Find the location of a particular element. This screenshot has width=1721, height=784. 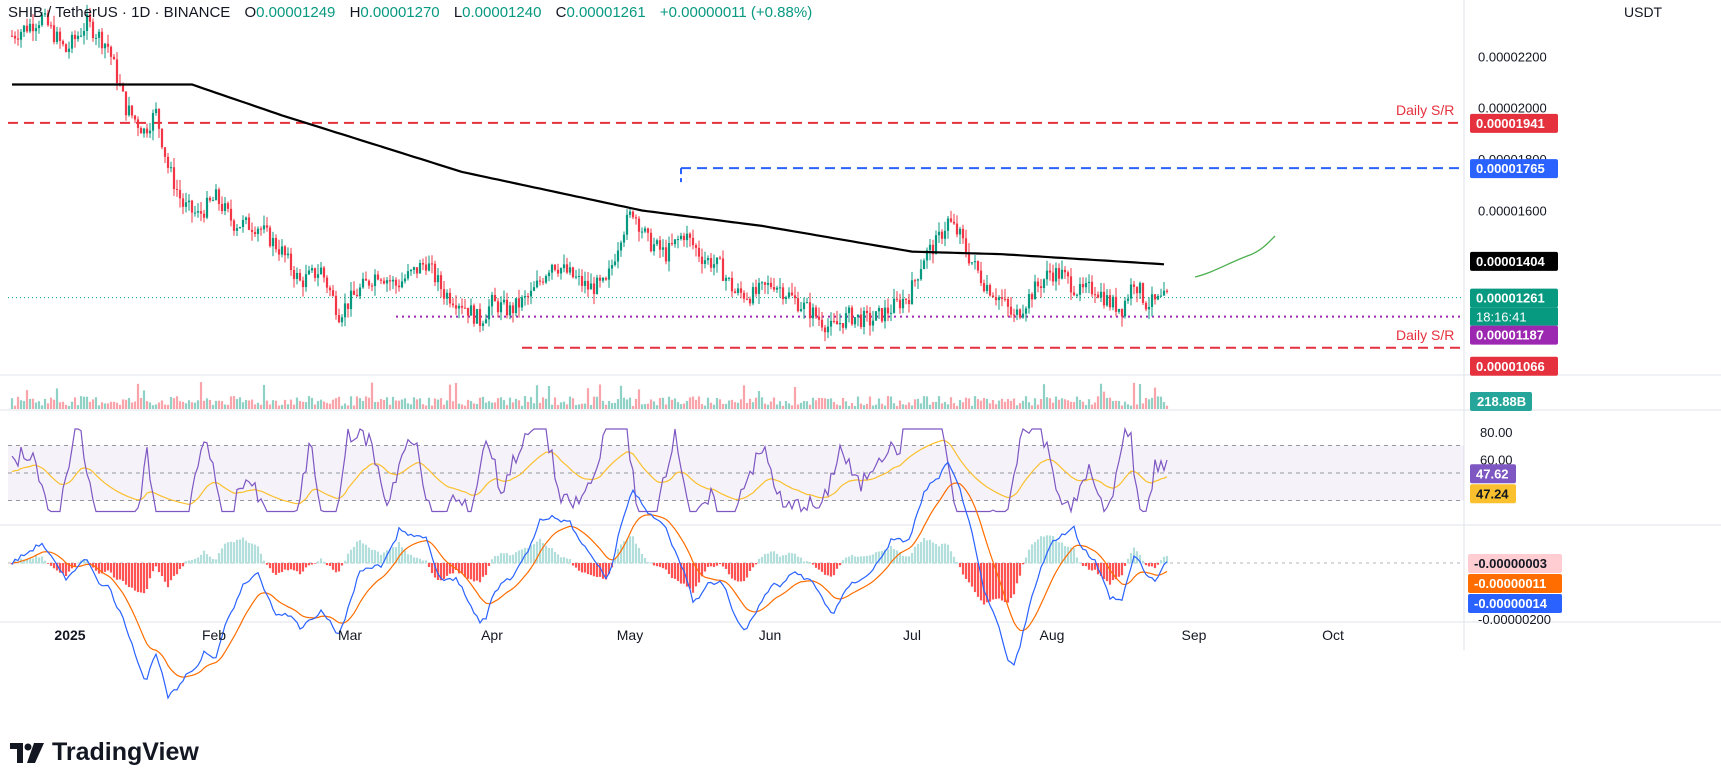

tradingview-logo: TradingView is located at coordinates (104, 752).